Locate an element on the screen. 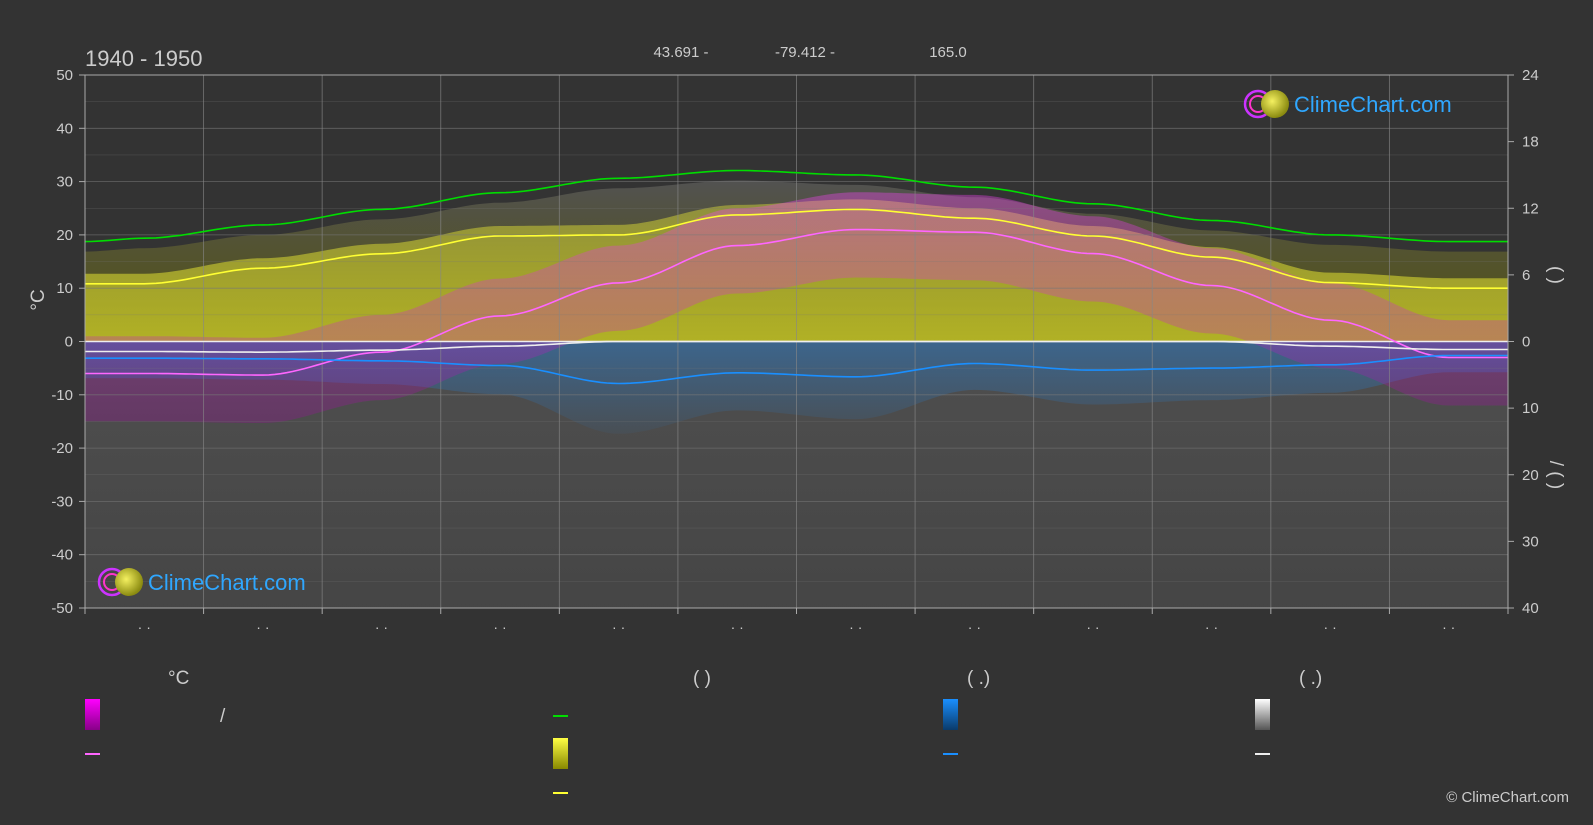  right-tick-label-precip: 20 is located at coordinates (1530, 475).